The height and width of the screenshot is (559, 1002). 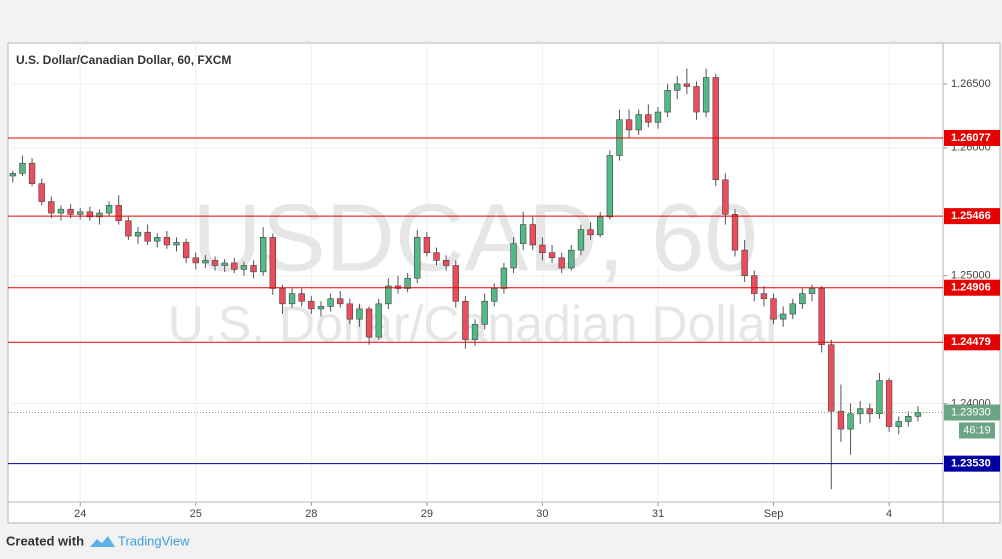 I want to click on last-price-marker, so click(x=972, y=412).